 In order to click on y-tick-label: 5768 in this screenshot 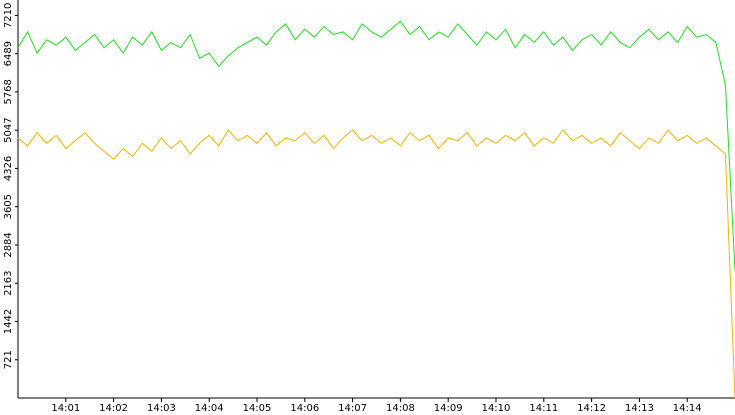, I will do `click(8, 91)`.